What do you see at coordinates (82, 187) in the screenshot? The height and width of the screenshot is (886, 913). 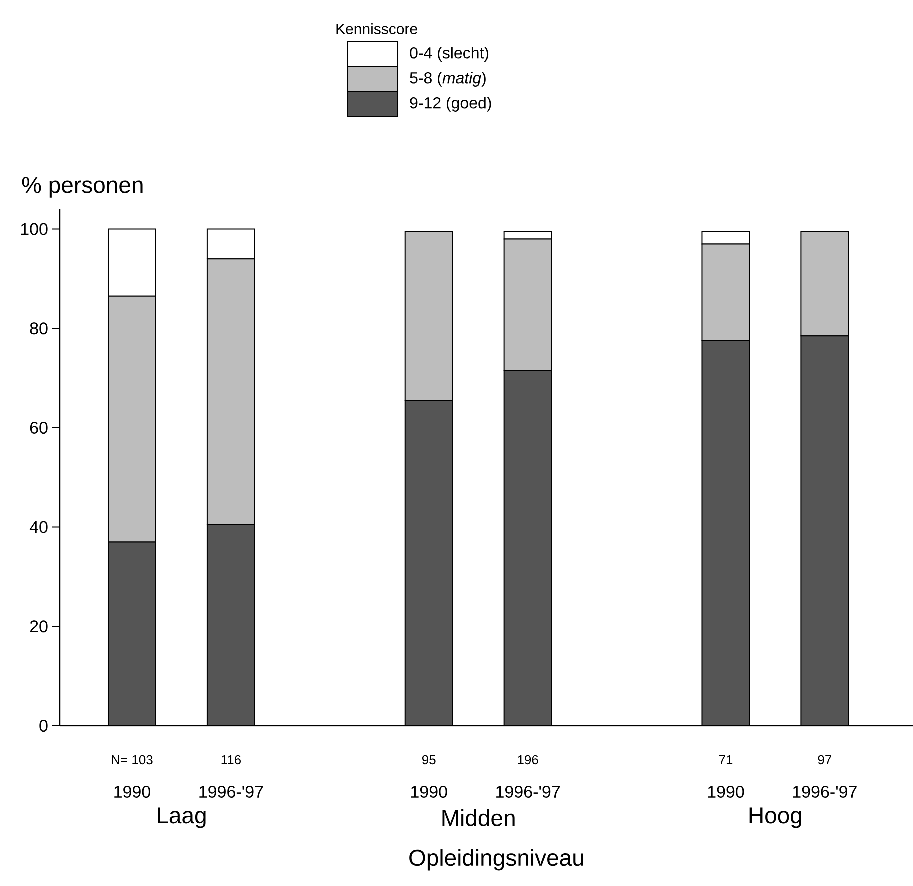 I see `y-axis-title: % personen` at bounding box center [82, 187].